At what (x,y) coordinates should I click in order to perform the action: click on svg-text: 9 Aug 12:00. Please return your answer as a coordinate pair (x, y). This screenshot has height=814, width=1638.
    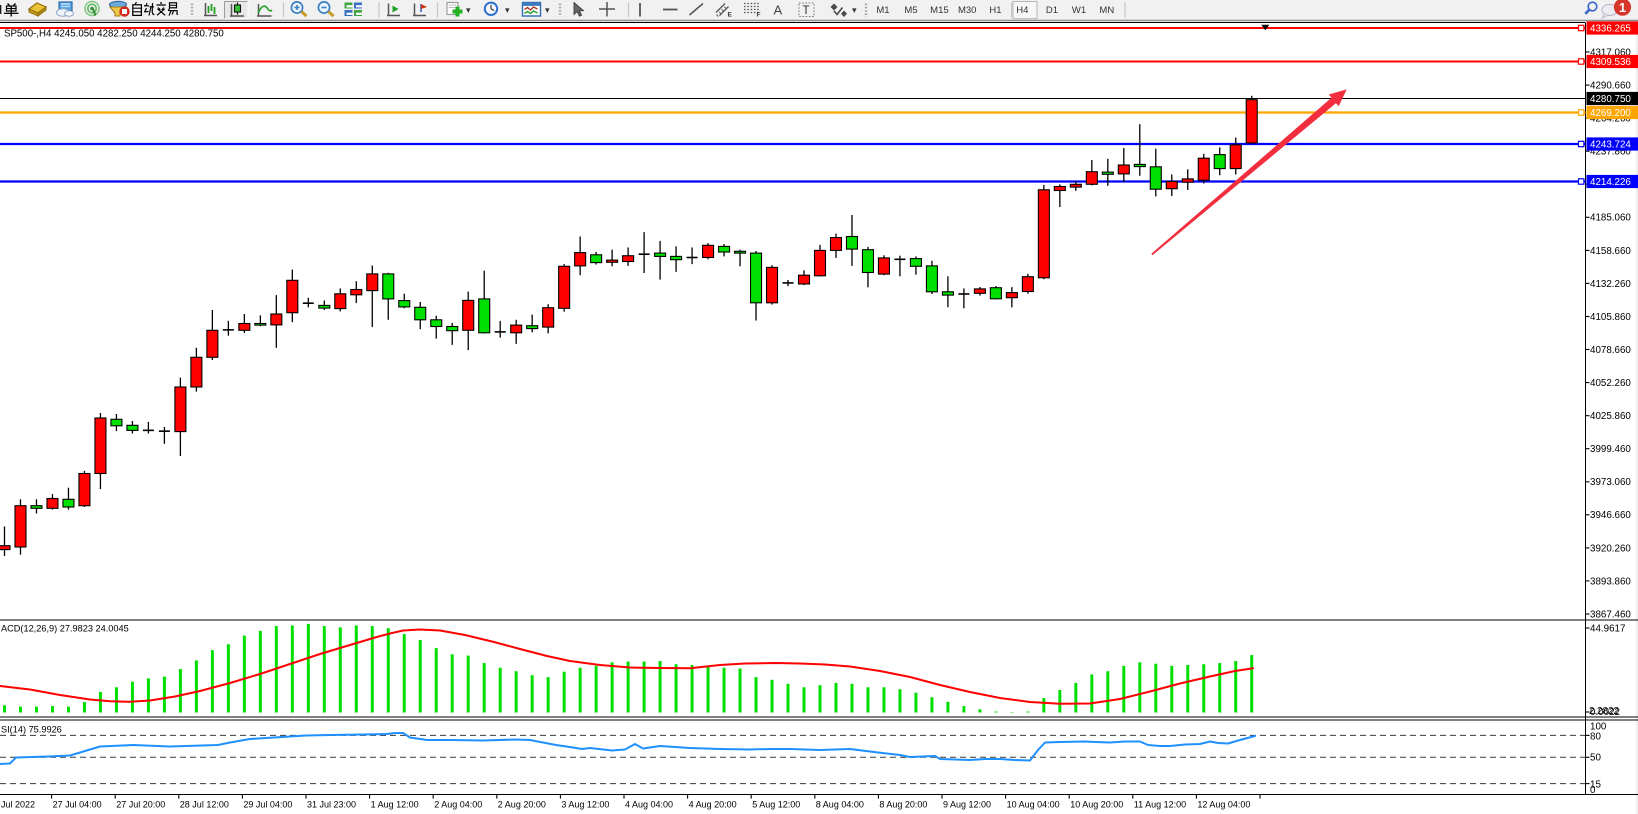
    Looking at the image, I should click on (967, 805).